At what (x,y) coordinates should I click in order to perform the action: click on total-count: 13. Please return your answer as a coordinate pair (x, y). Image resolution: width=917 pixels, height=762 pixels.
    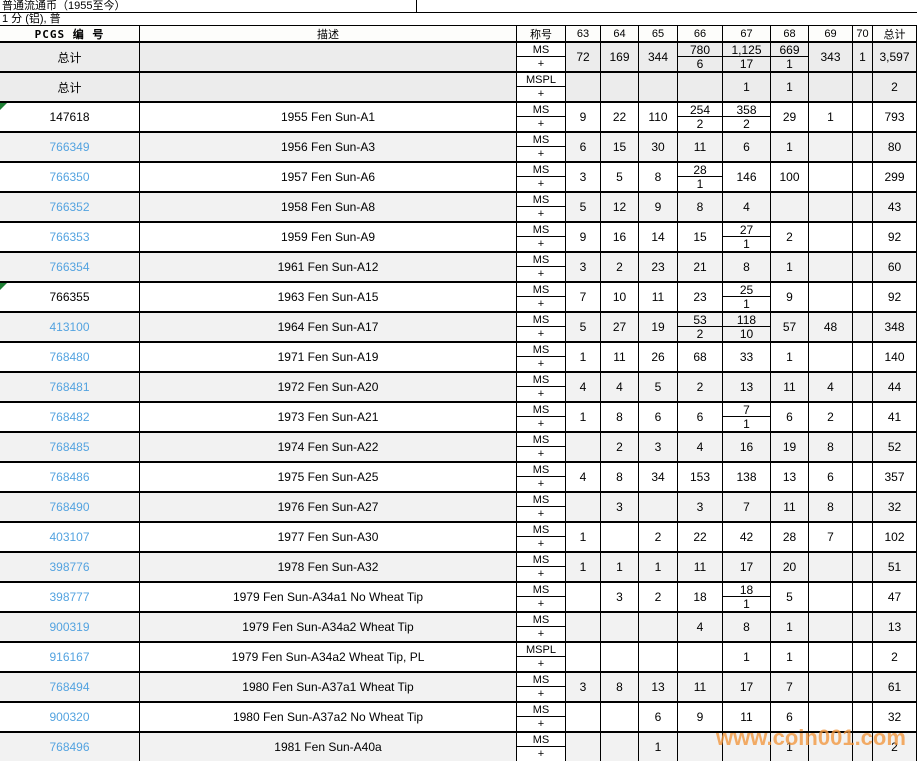
    Looking at the image, I should click on (895, 627).